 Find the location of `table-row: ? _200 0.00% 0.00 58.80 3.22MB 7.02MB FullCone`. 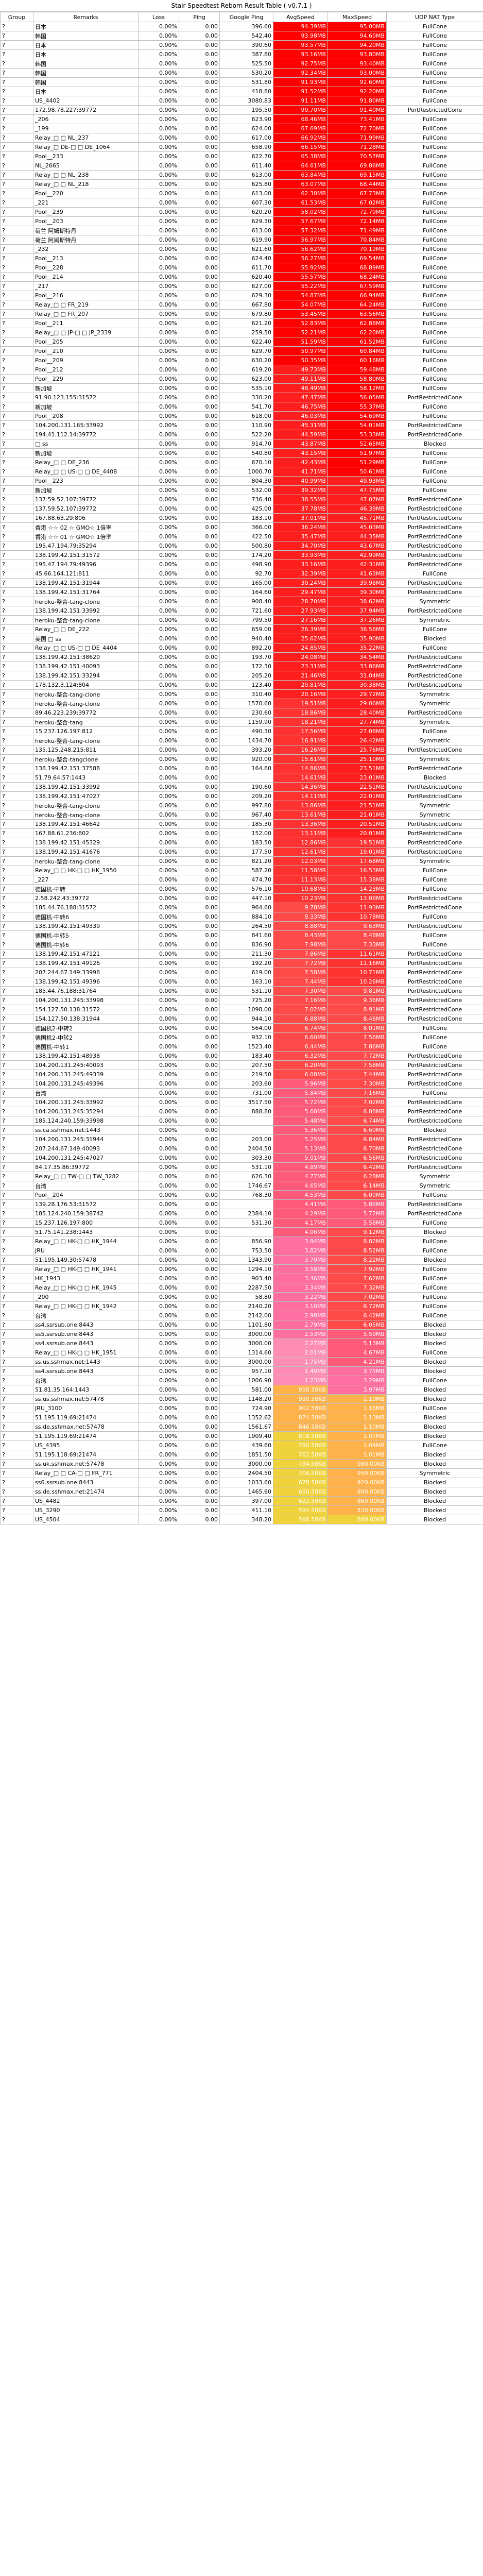

table-row: ? _200 0.00% 0.00 58.80 3.22MB 7.02MB FullCone is located at coordinates (242, 1297).